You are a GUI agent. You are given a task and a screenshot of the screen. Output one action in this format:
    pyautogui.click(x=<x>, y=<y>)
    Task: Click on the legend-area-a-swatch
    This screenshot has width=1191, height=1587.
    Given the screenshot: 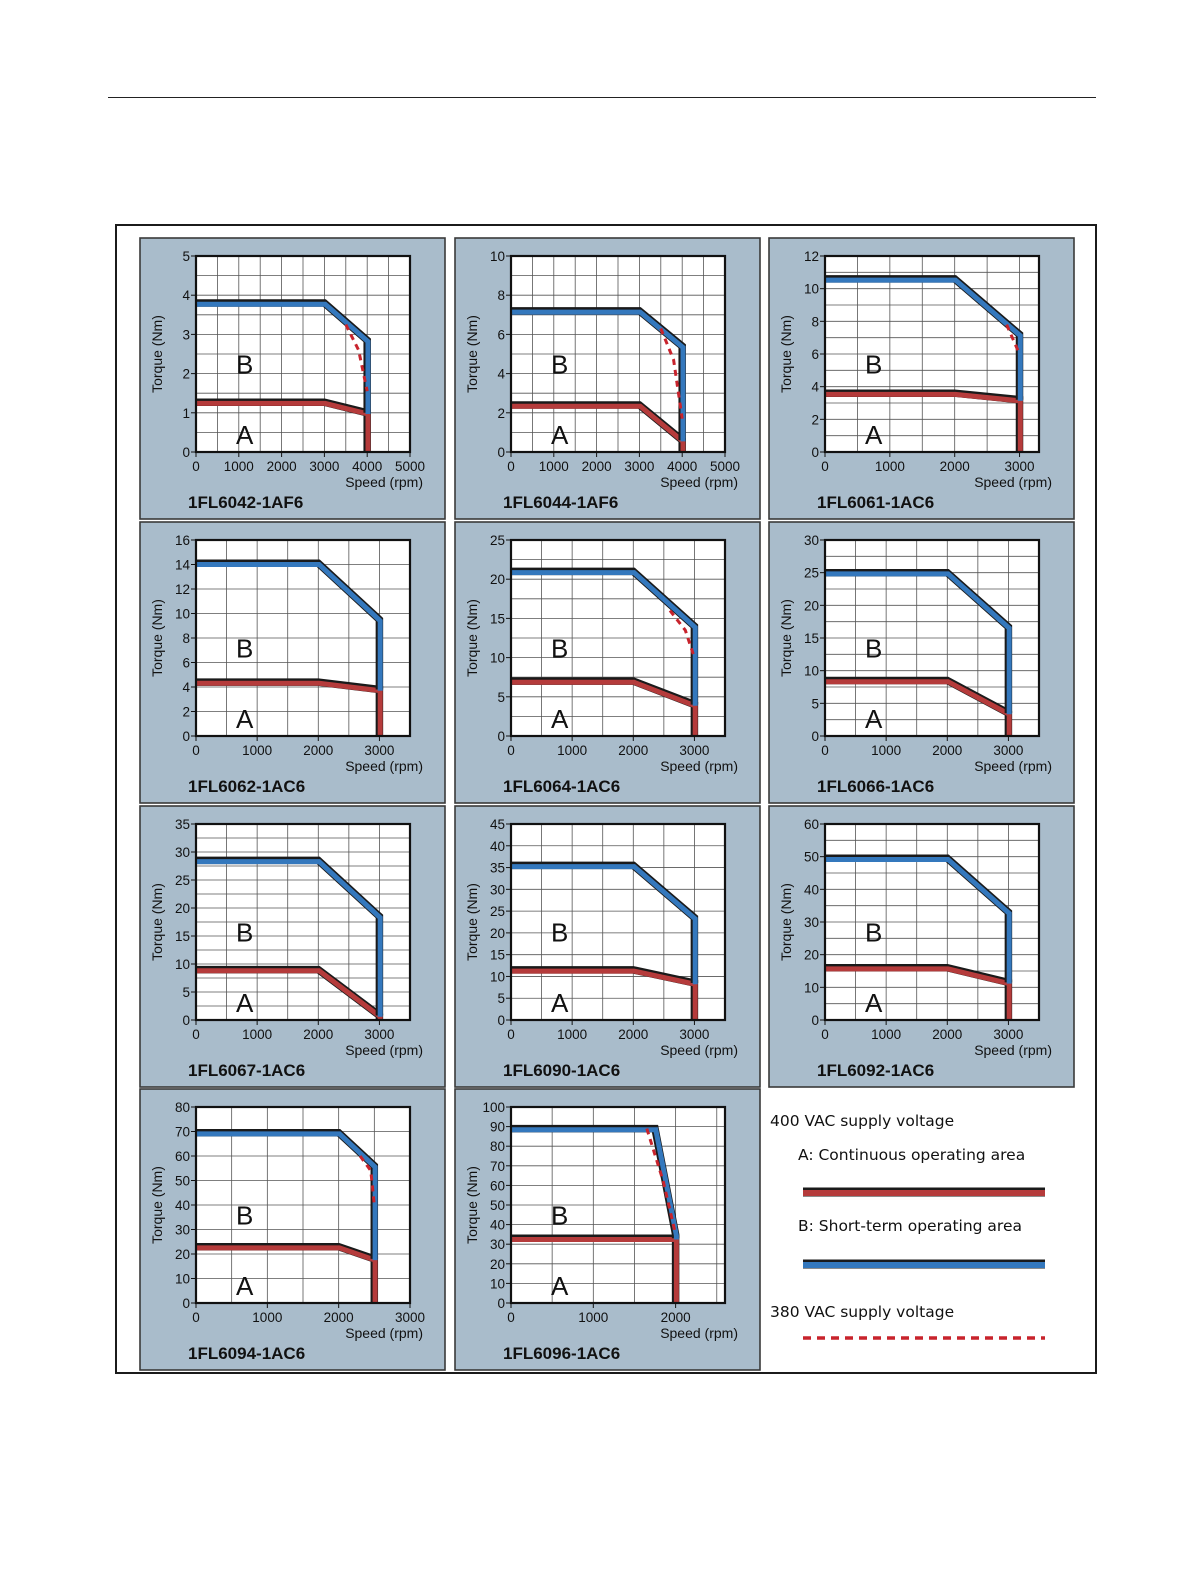 What is the action you would take?
    pyautogui.click(x=924, y=1192)
    